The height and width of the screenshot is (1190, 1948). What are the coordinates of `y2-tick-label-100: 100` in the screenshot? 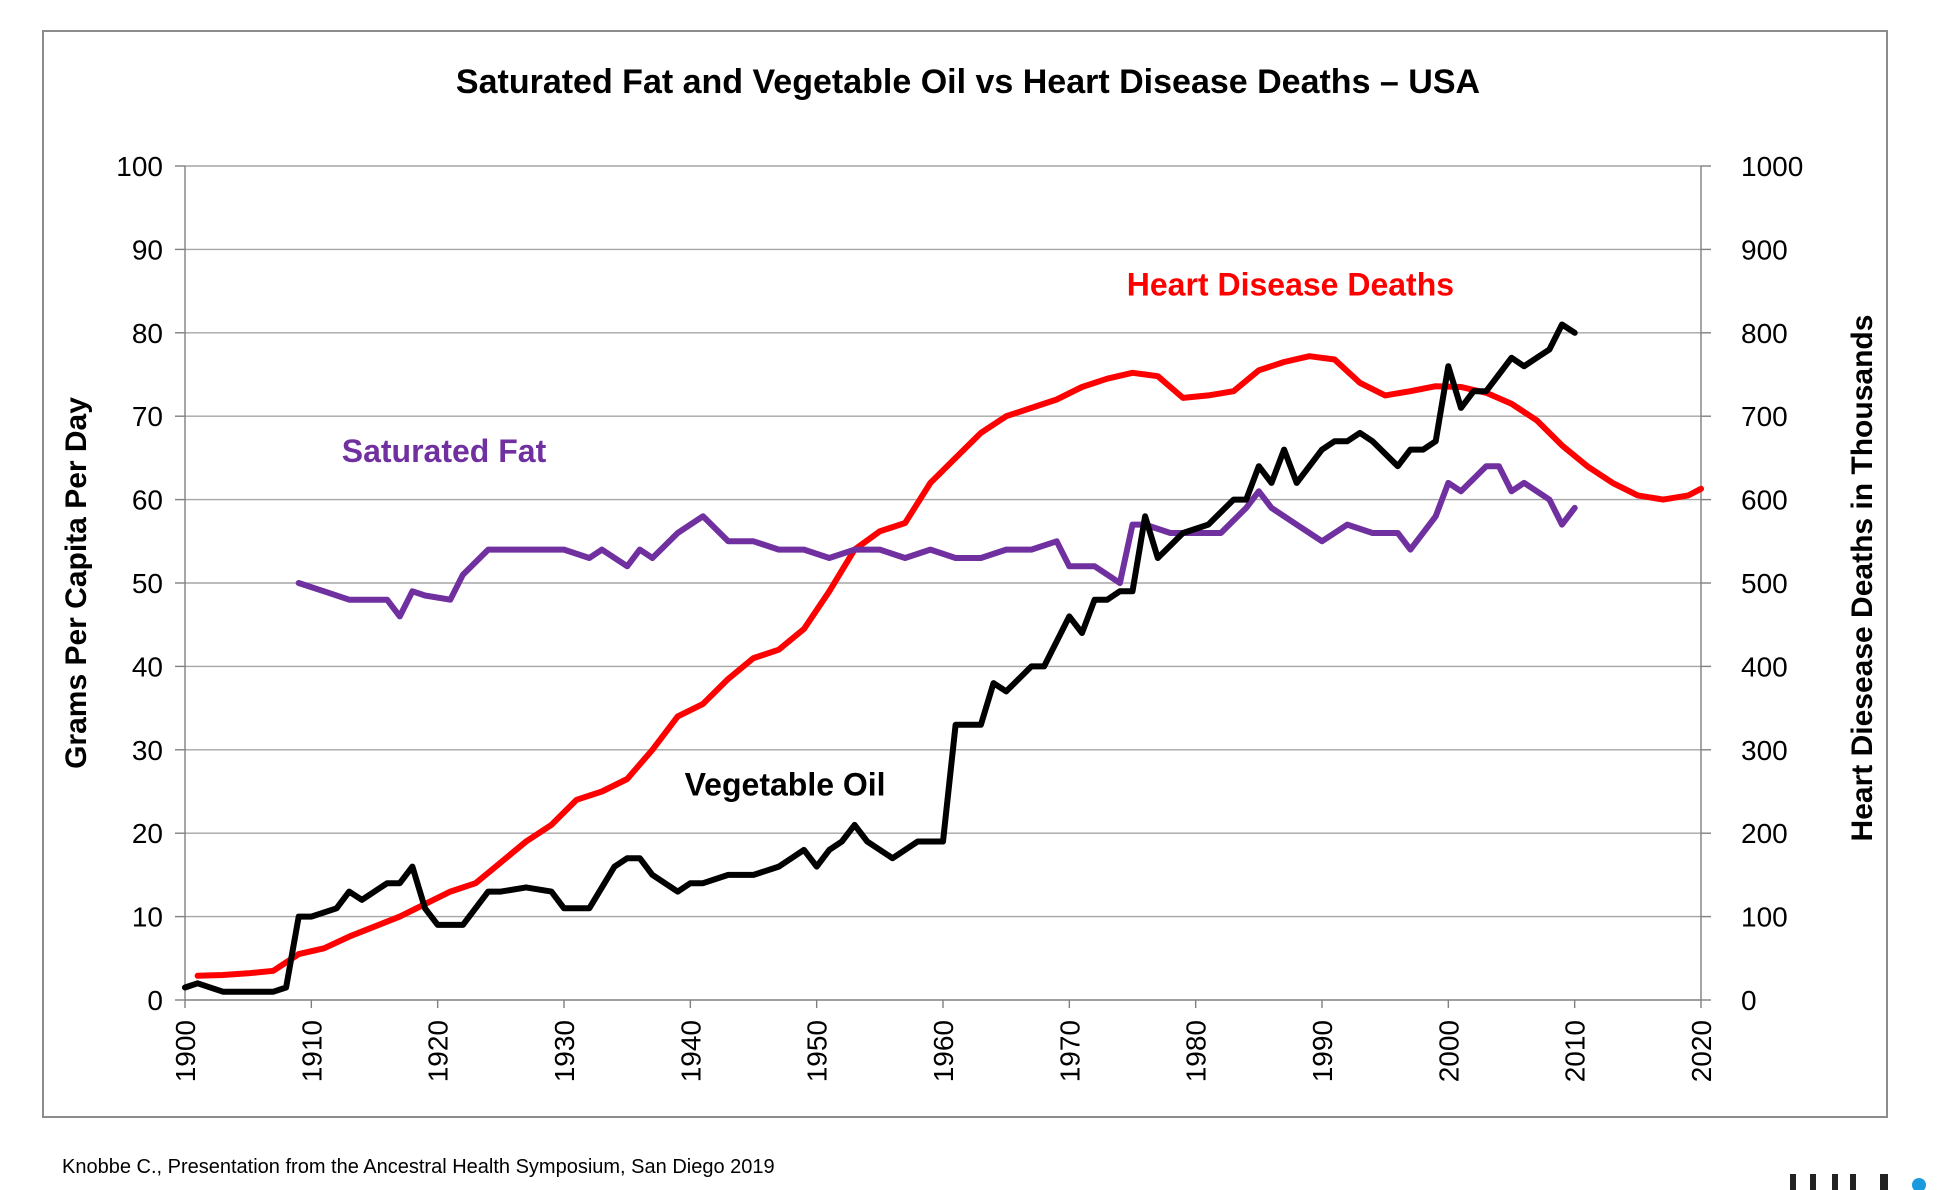 It's located at (1764, 917).